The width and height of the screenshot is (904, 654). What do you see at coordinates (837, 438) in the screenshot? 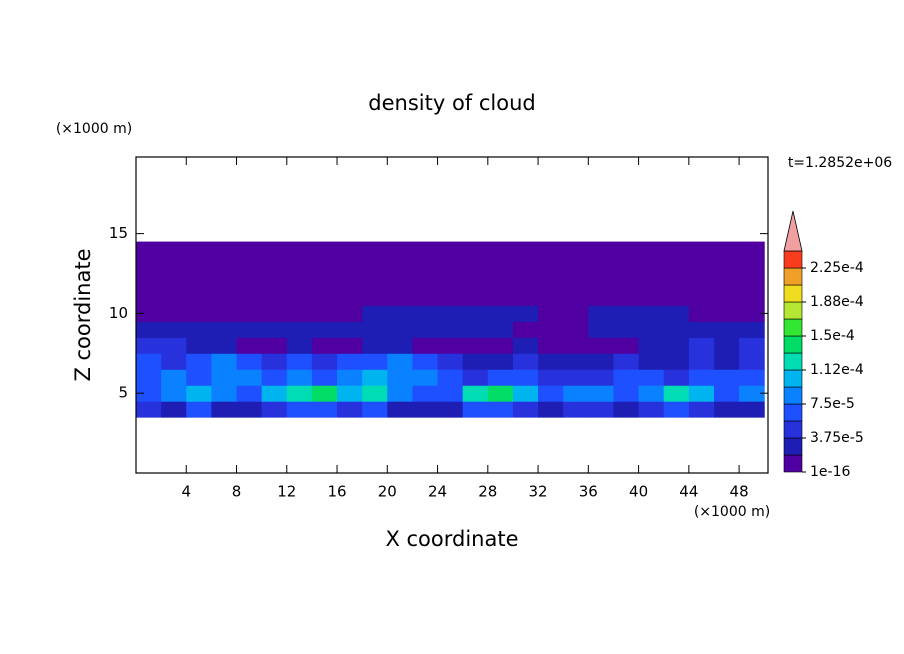
I see `colorbar-label: 3.75e-5` at bounding box center [837, 438].